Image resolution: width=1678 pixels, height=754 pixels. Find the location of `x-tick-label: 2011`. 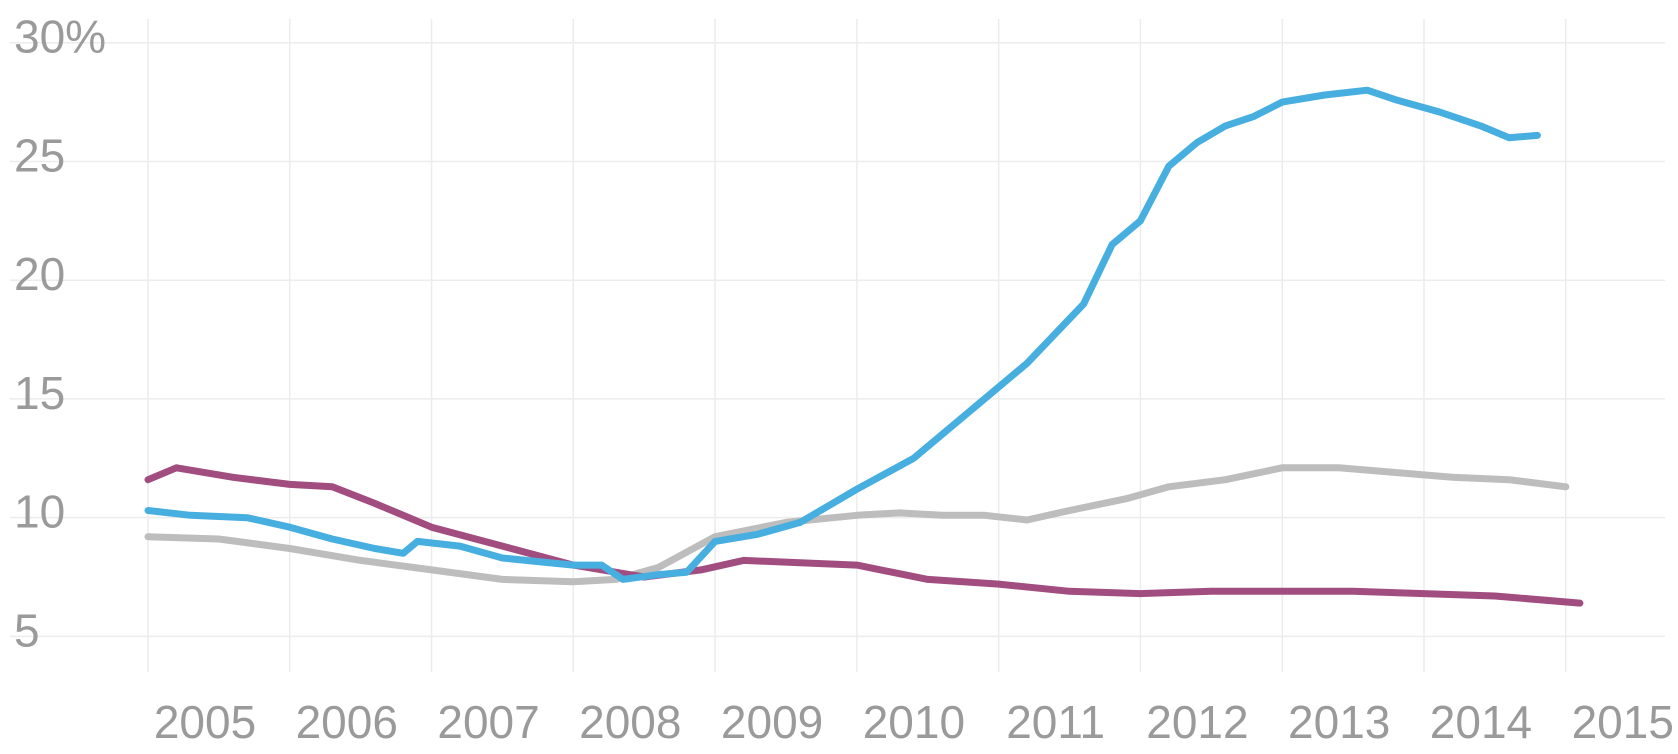

x-tick-label: 2011 is located at coordinates (1055, 722).